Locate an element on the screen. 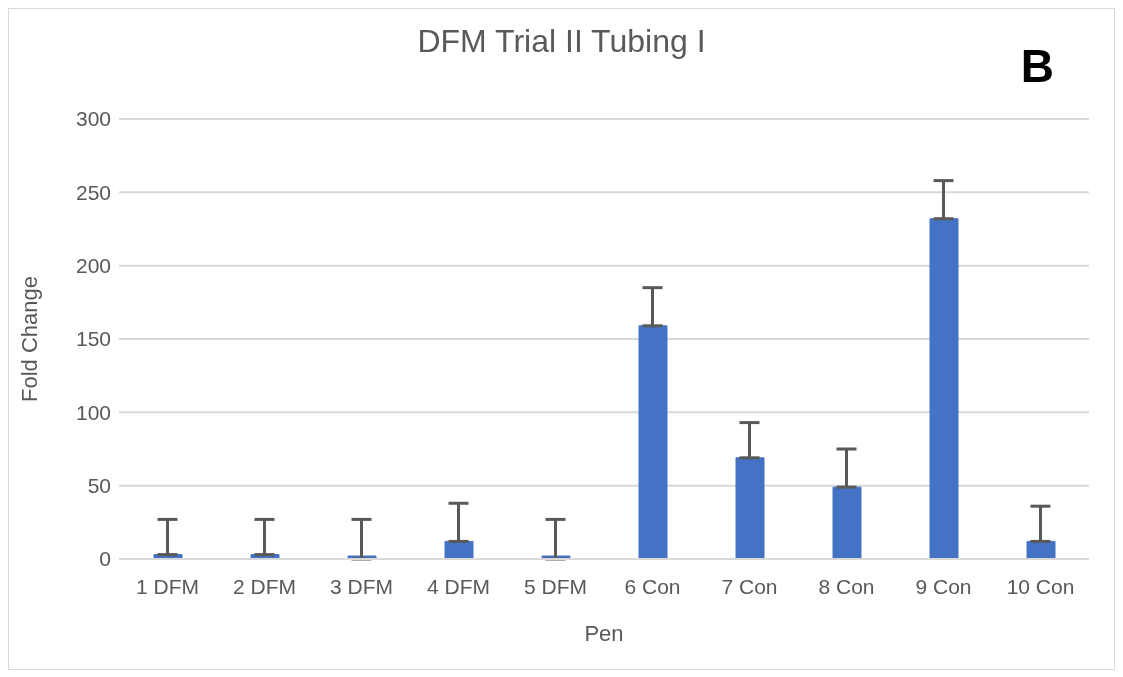 The image size is (1123, 677). y-tick-label: 150 is located at coordinates (93, 339).